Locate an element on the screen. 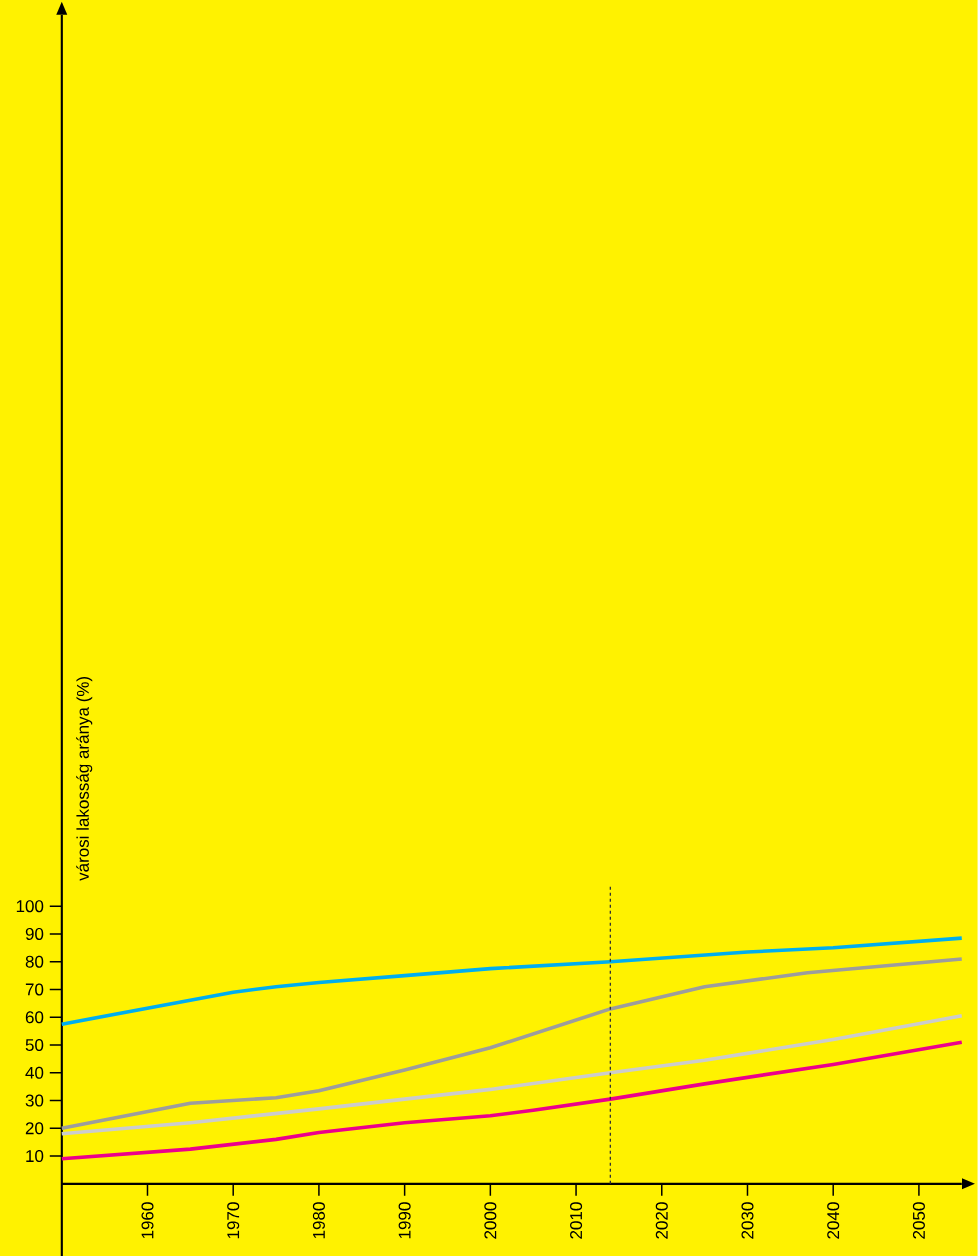 This screenshot has height=1256, width=978. y-tick-label: 60 is located at coordinates (34, 1017).